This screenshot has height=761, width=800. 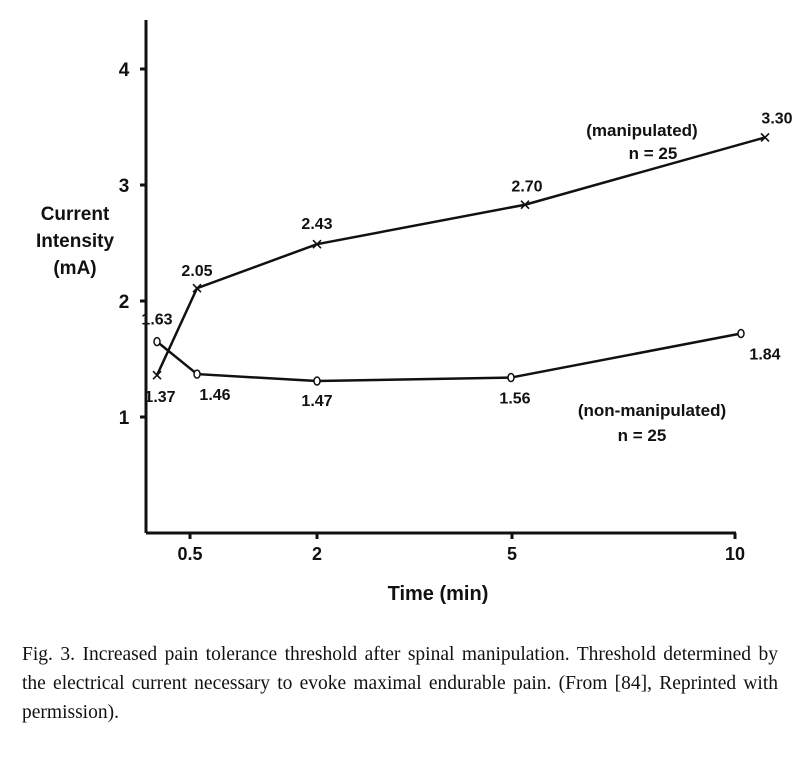 I want to click on manipulated-data-label: 2.05, so click(x=196, y=271).